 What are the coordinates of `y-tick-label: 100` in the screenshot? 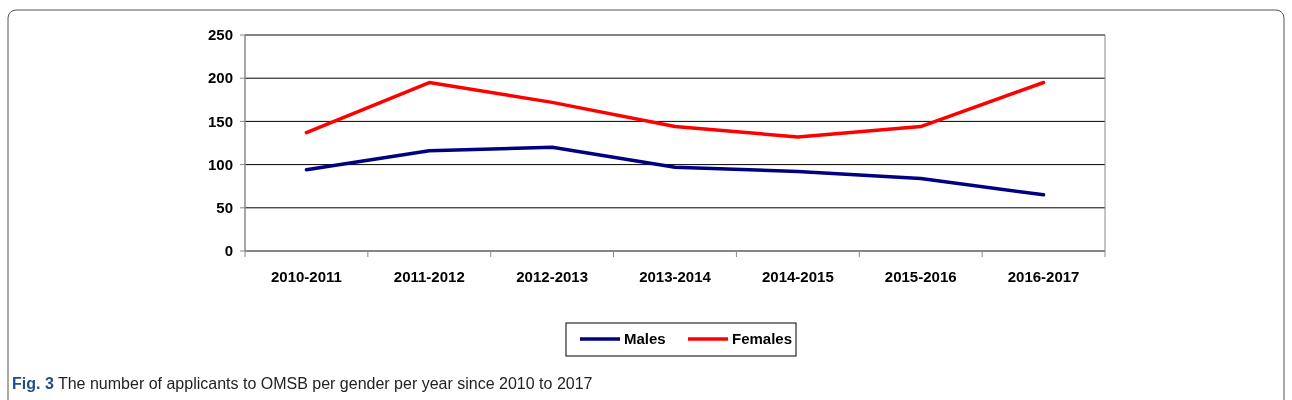 It's located at (220, 164).